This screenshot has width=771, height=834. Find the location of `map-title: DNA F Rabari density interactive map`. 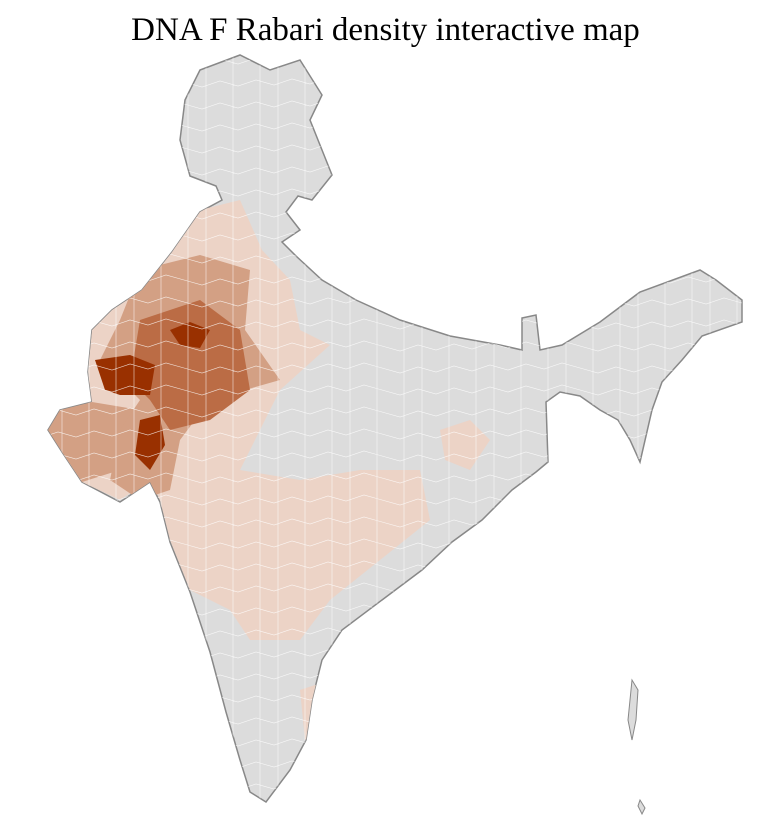

map-title: DNA F Rabari density interactive map is located at coordinates (385, 30).